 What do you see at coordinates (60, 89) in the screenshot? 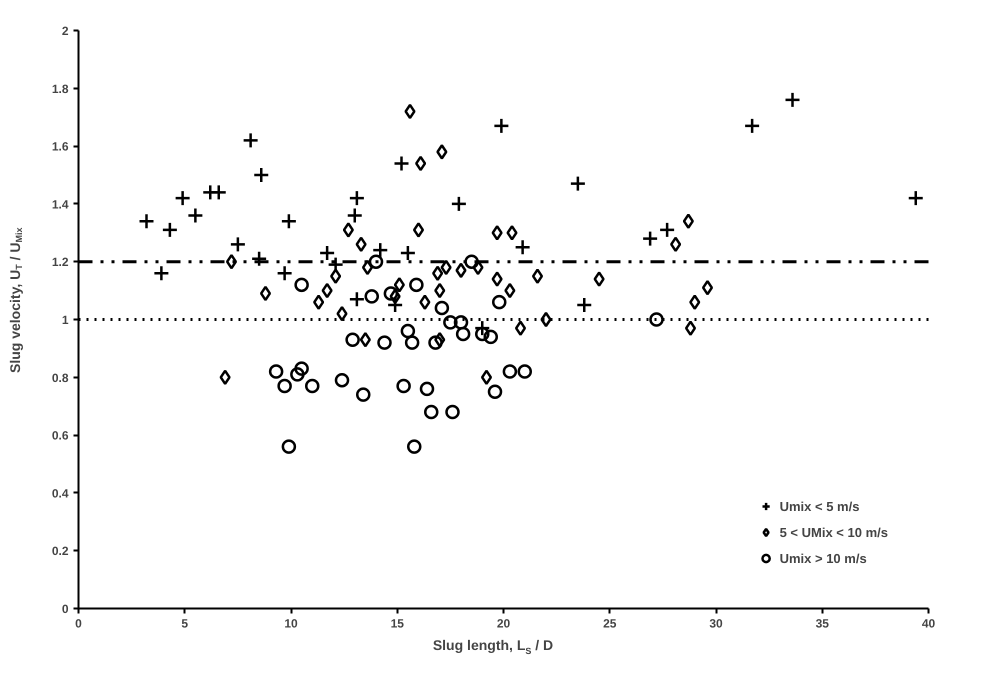
I see `y-tick-label: 1.8` at bounding box center [60, 89].